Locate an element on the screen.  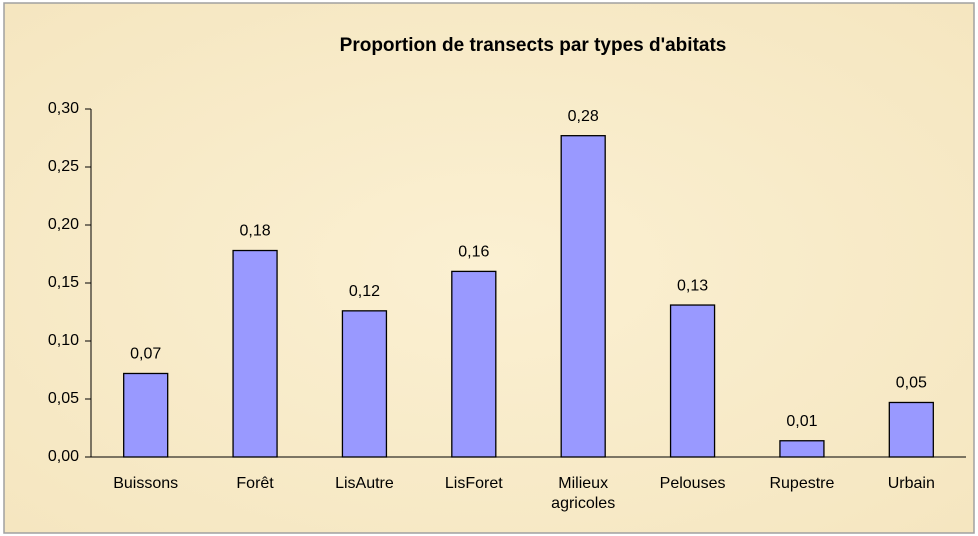
x-tick-label: Milieux agricoles is located at coordinates (583, 493).